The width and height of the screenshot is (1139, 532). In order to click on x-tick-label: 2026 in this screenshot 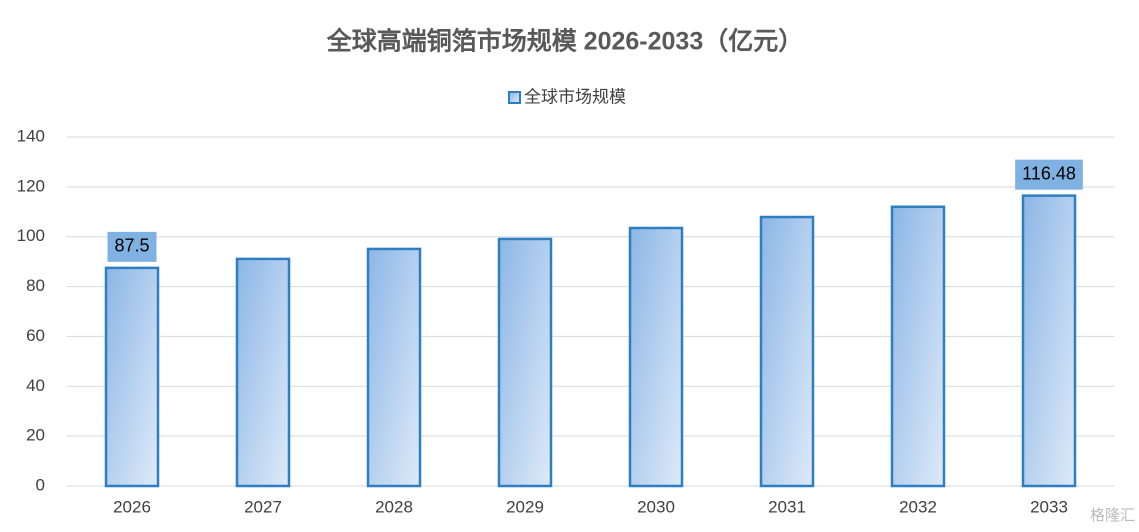, I will do `click(132, 506)`.